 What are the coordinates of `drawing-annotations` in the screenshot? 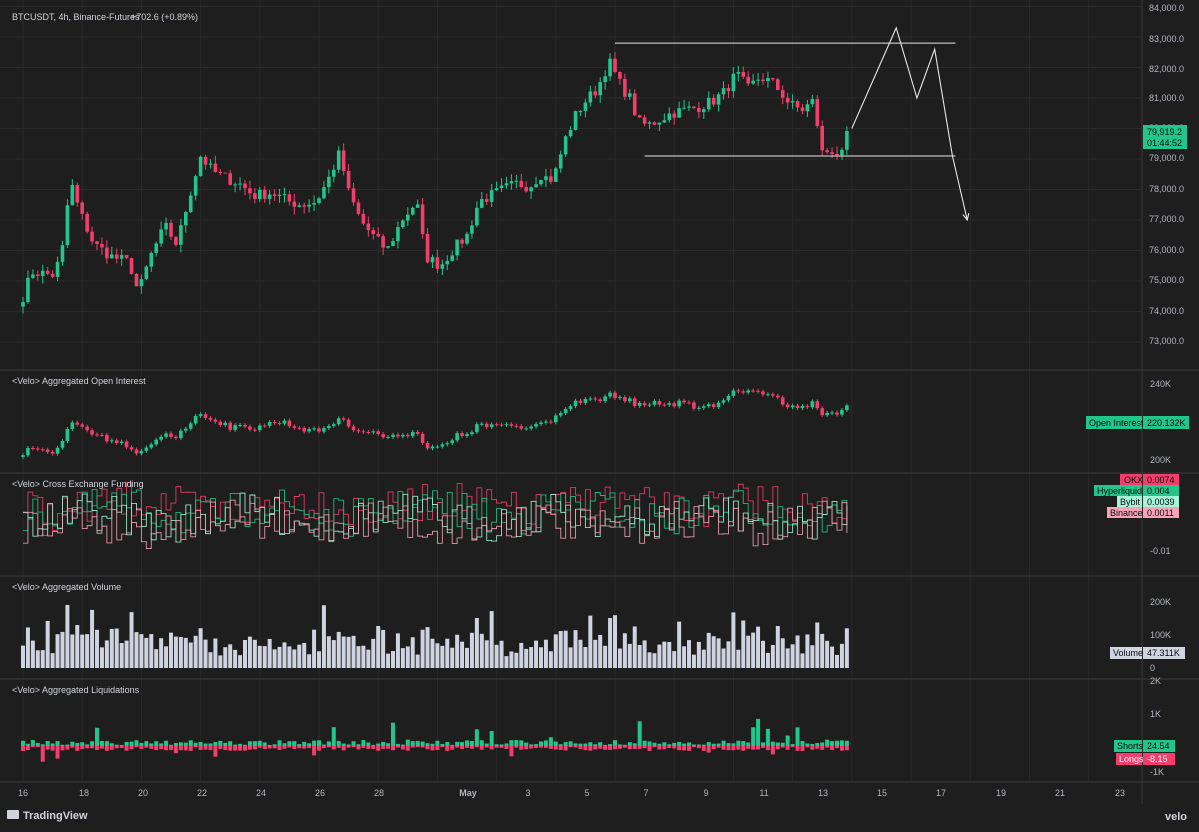 It's located at (792, 124).